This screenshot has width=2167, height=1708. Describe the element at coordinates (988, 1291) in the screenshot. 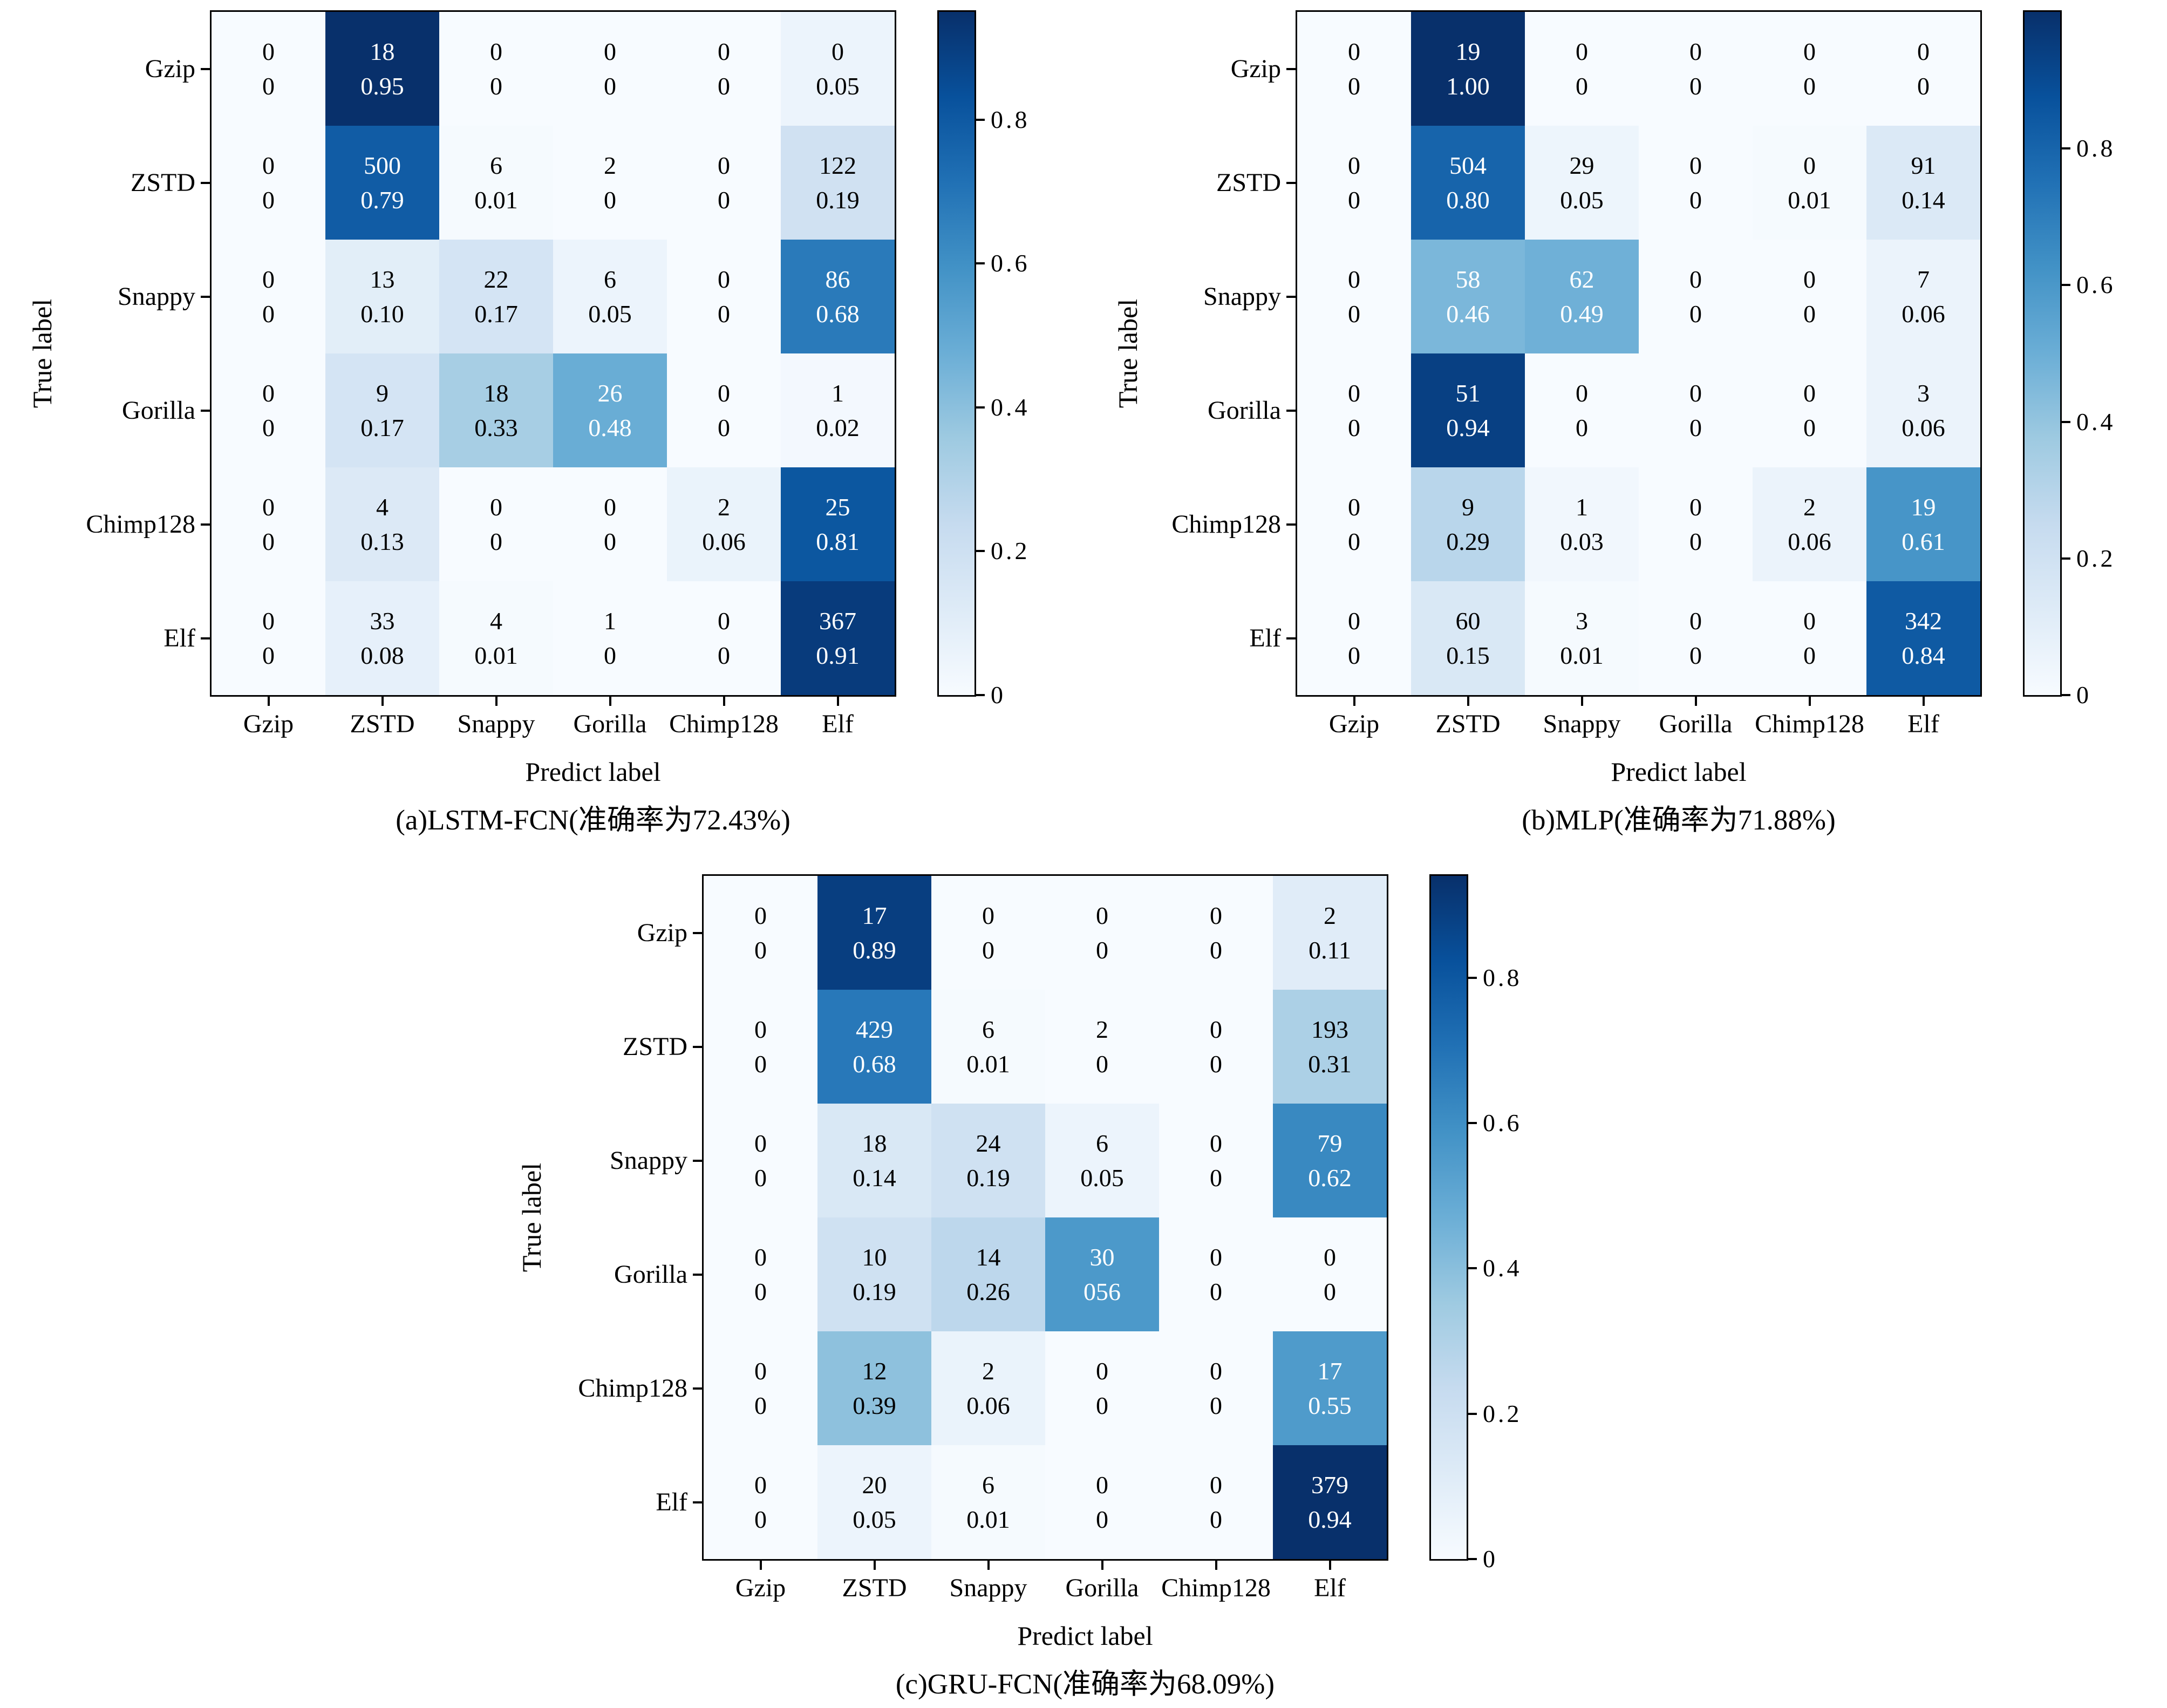

I see `cell-fraction: 0.26` at that location.